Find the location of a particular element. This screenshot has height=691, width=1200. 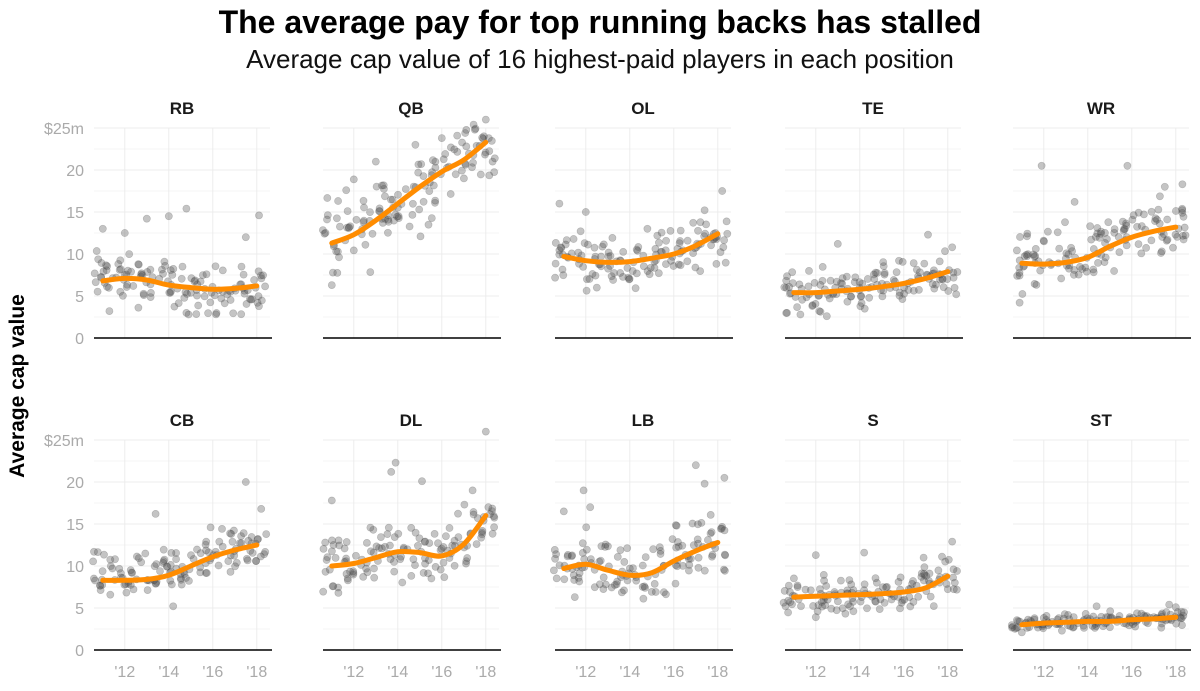

panel-title: RB is located at coordinates (182, 108).